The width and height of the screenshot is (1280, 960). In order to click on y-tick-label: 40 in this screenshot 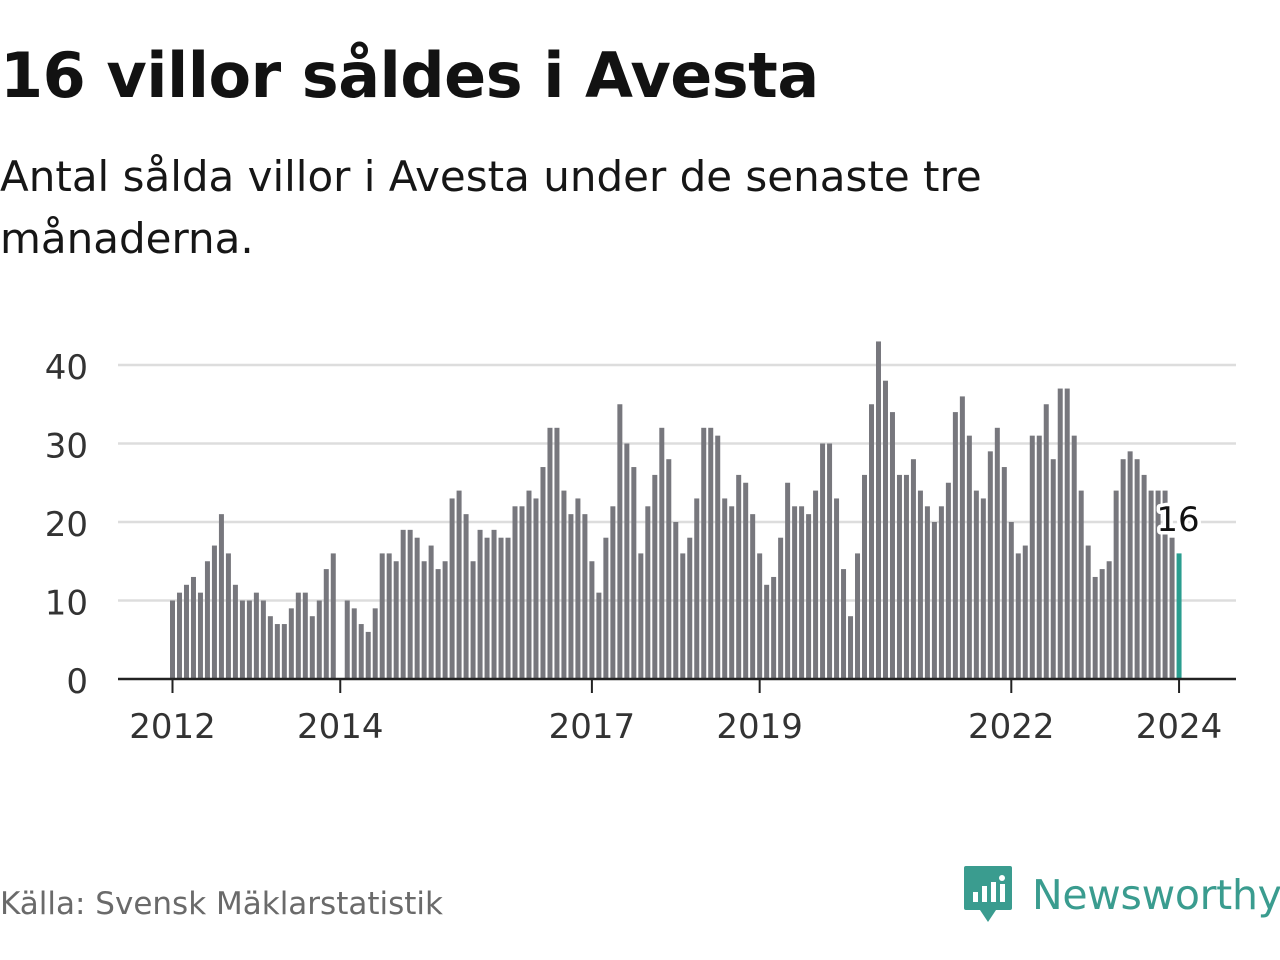, I will do `click(66, 368)`.